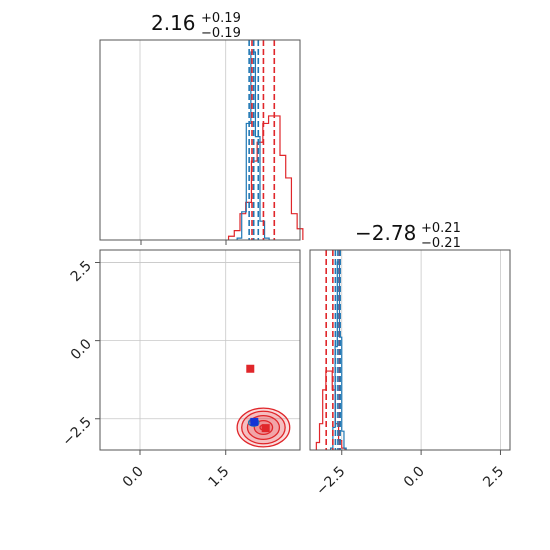  I want to click on y-tick-label: 0.0, so click(81, 349).